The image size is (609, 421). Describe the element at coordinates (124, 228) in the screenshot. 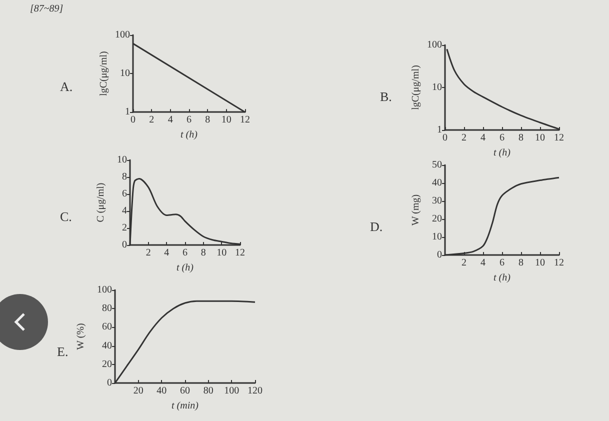

I see `y-tick-label: 2` at that location.